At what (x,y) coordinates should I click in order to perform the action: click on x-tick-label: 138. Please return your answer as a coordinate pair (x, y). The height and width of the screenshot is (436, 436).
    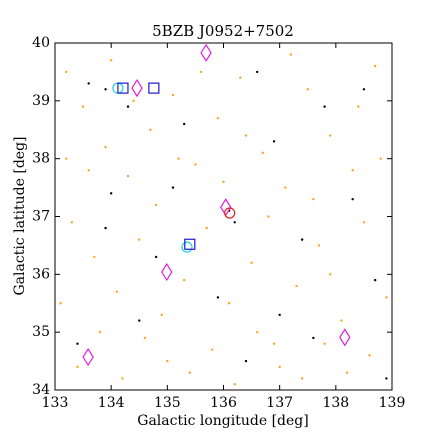
    Looking at the image, I should click on (335, 403).